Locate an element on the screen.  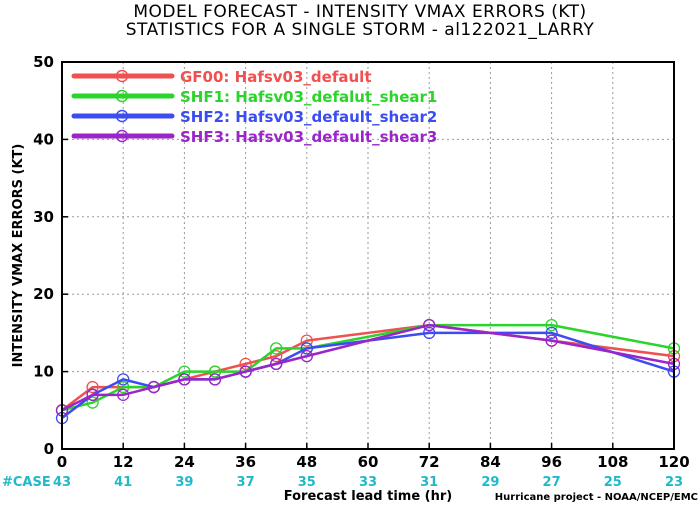
legend-entry: GF00: Hafsv03_default is located at coordinates (275, 77).